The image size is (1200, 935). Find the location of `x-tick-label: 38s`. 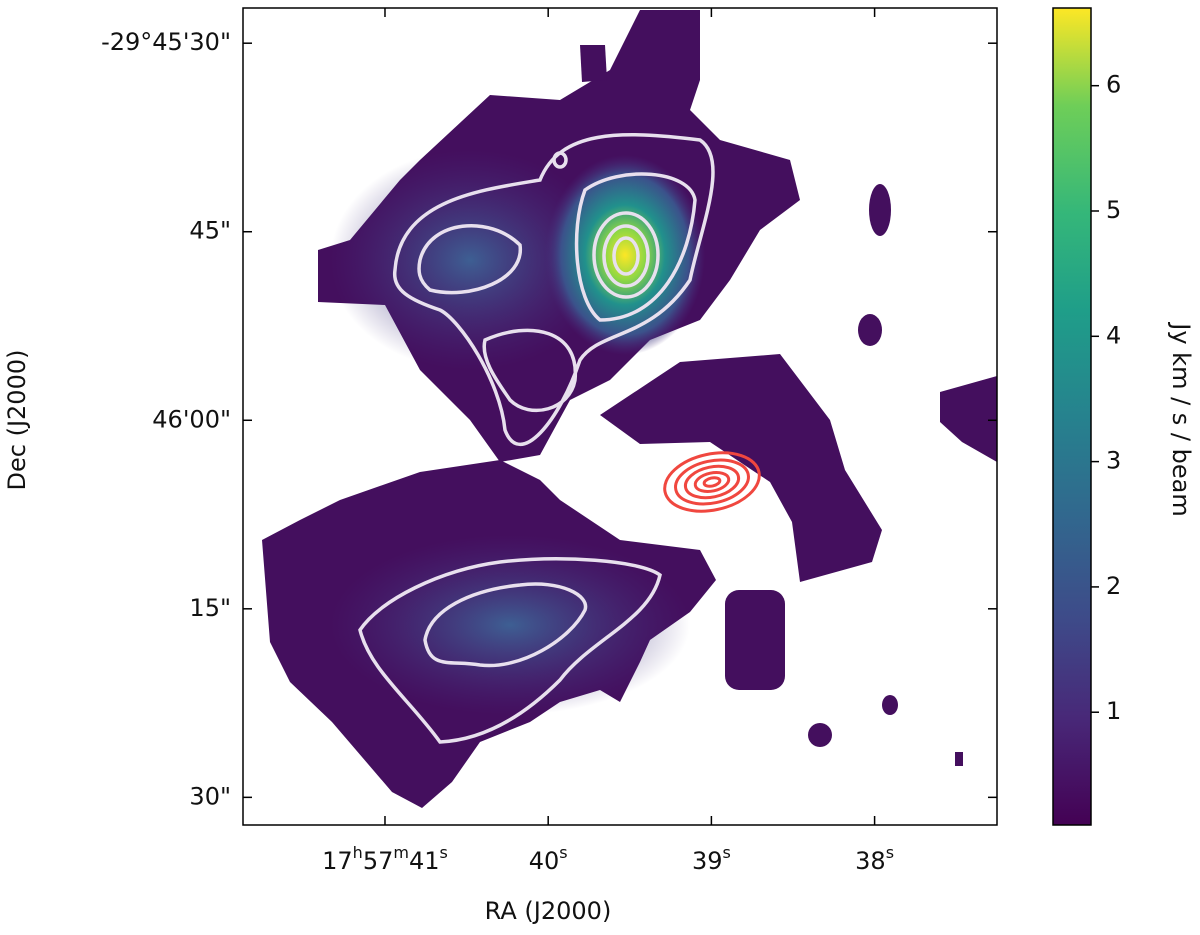

x-tick-label: 38s is located at coordinates (874, 859).